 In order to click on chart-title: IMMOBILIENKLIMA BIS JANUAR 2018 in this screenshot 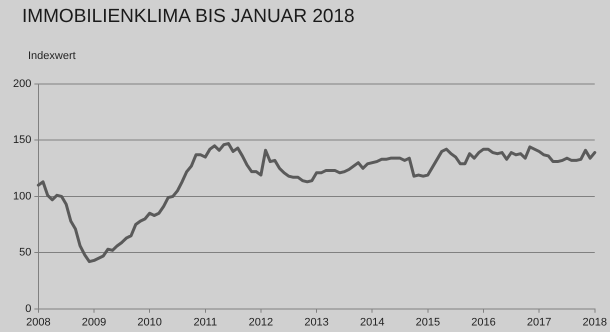, I will do `click(188, 17)`.